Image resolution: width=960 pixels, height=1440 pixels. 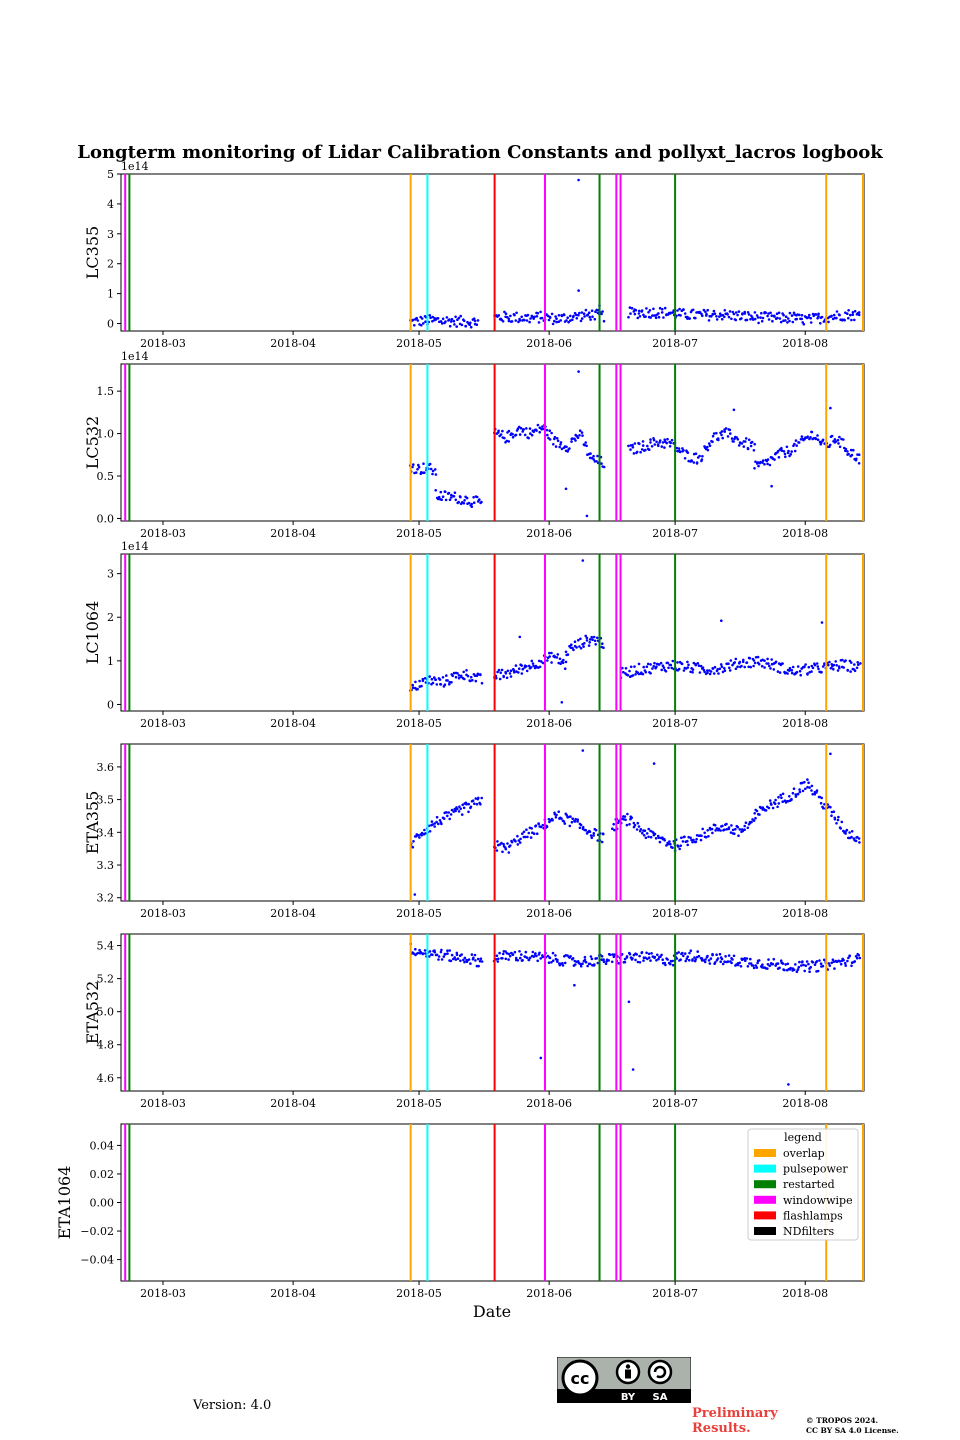 I want to click on share-alike-icon, so click(x=660, y=1372).